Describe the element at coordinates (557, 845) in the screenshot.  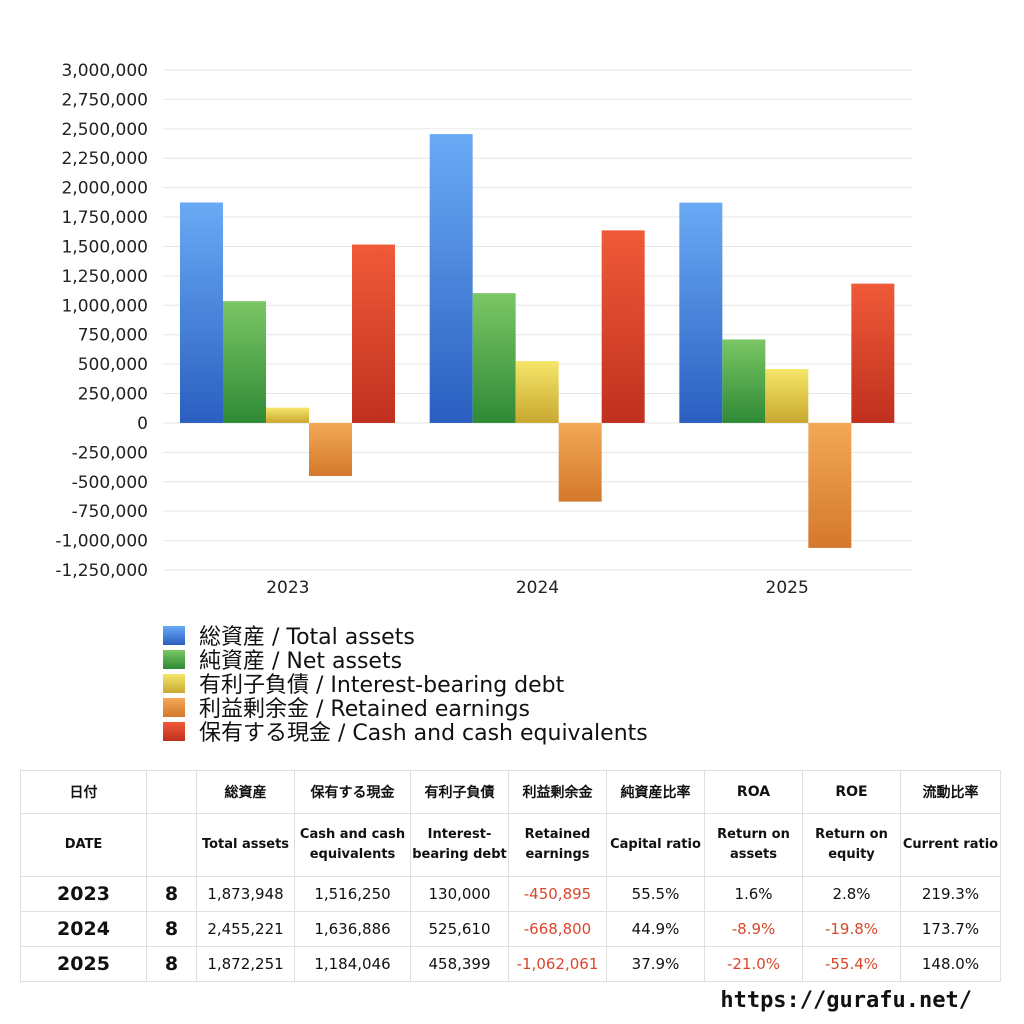
I see `column-header-en: Retained earnings` at that location.